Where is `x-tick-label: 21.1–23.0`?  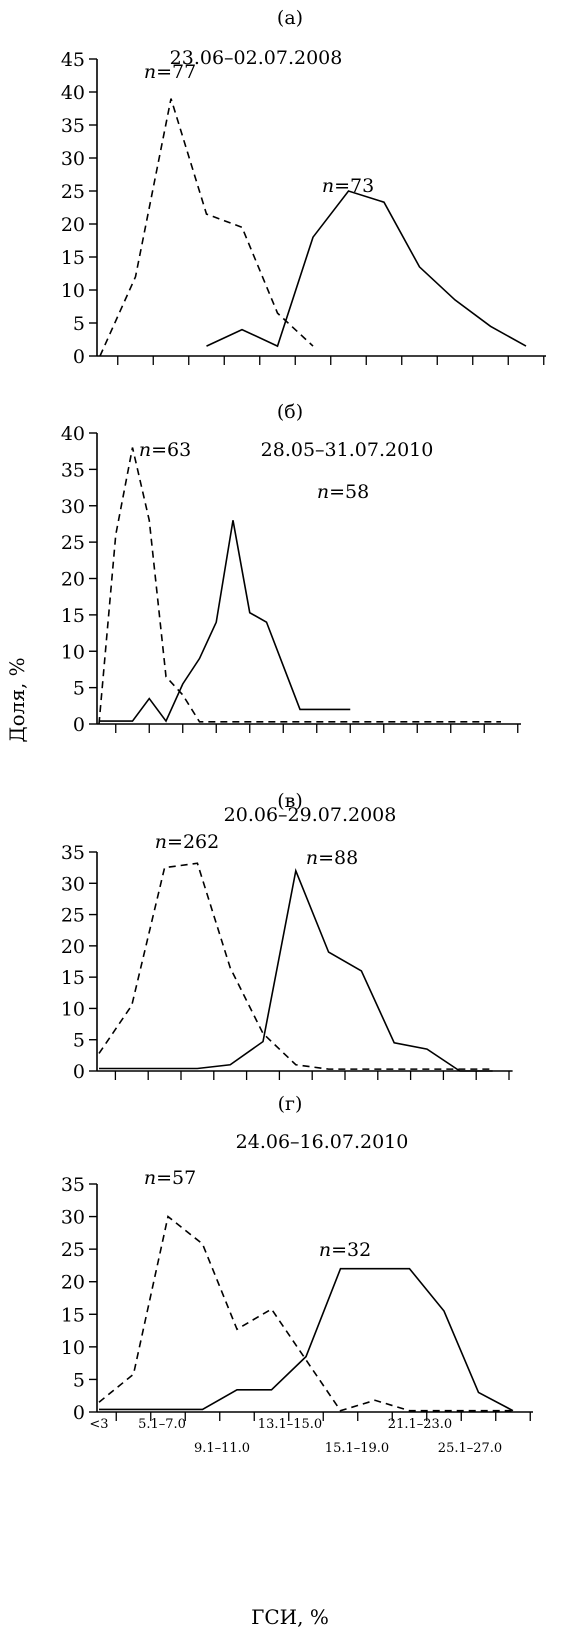 x-tick-label: 21.1–23.0 is located at coordinates (420, 1424).